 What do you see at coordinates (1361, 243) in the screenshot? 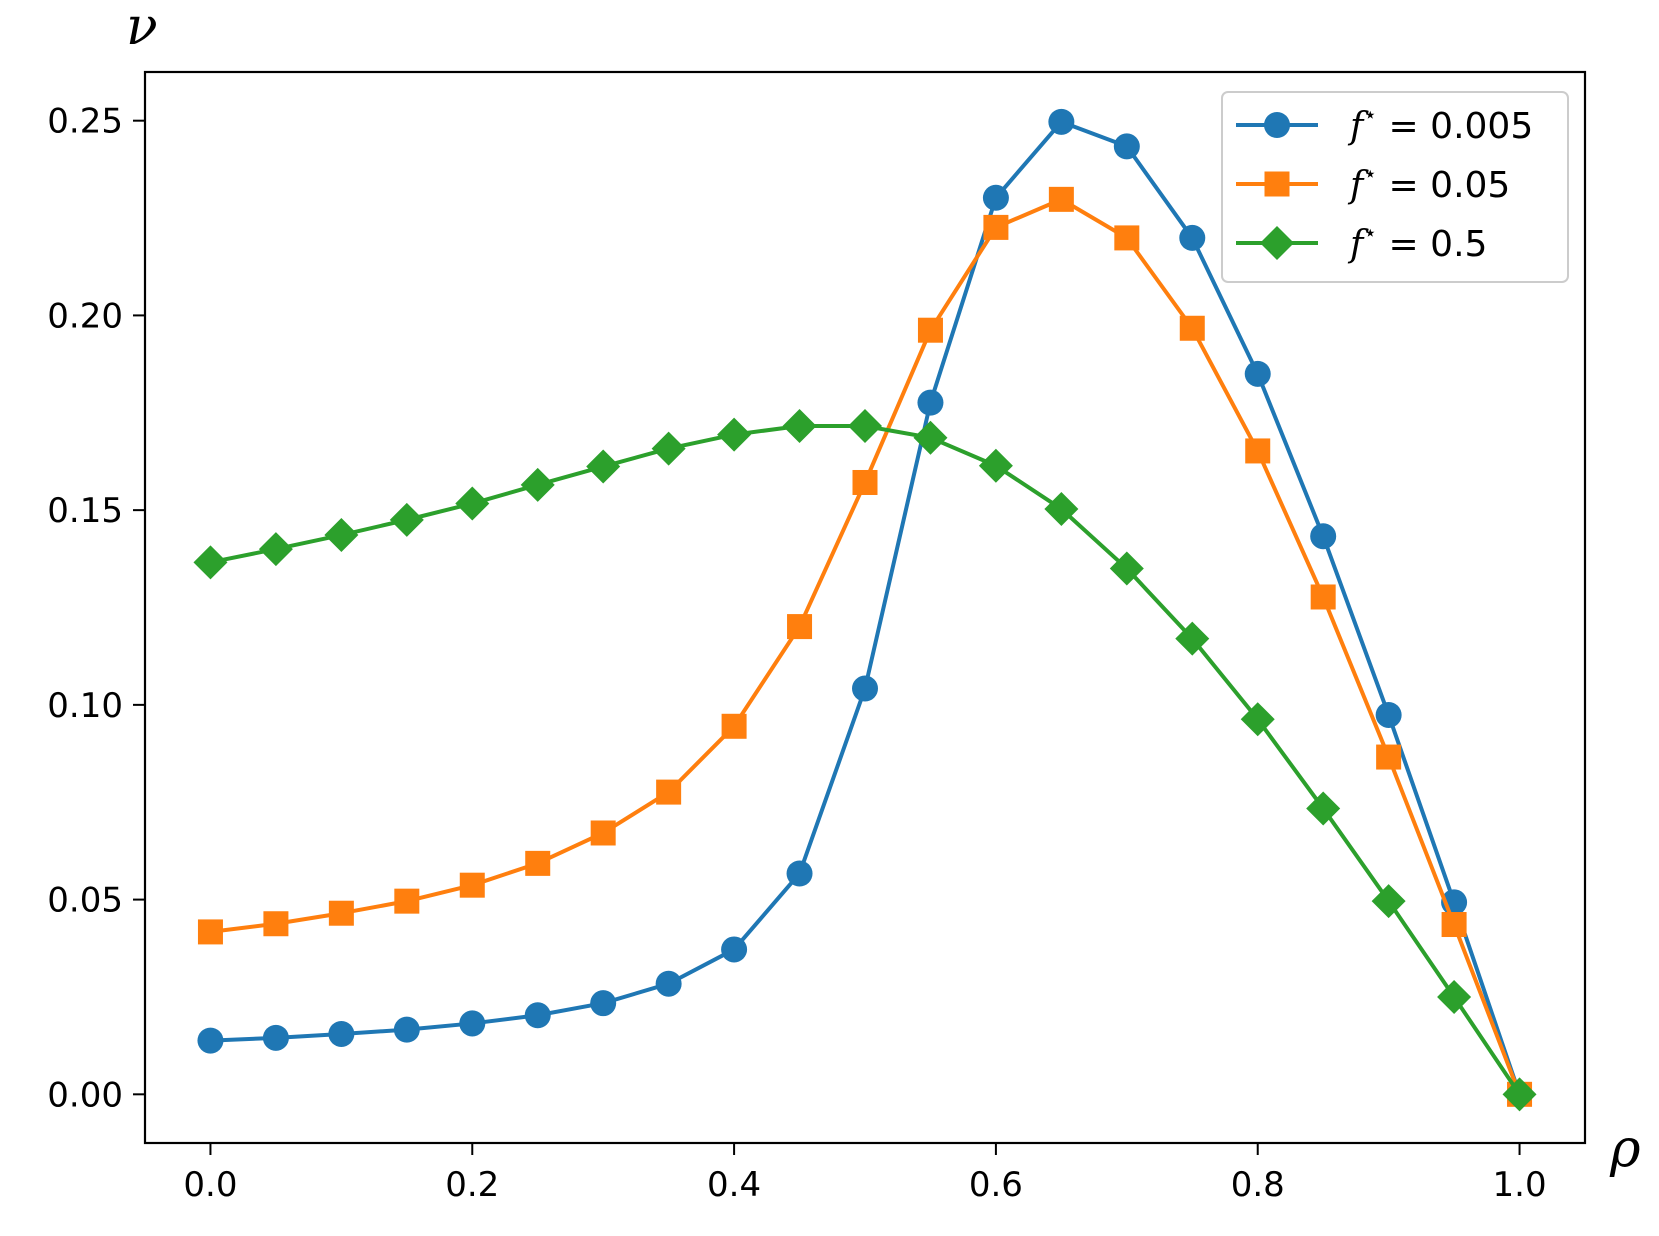
I see `legend-item: f⋆ = 0.5` at bounding box center [1361, 243].